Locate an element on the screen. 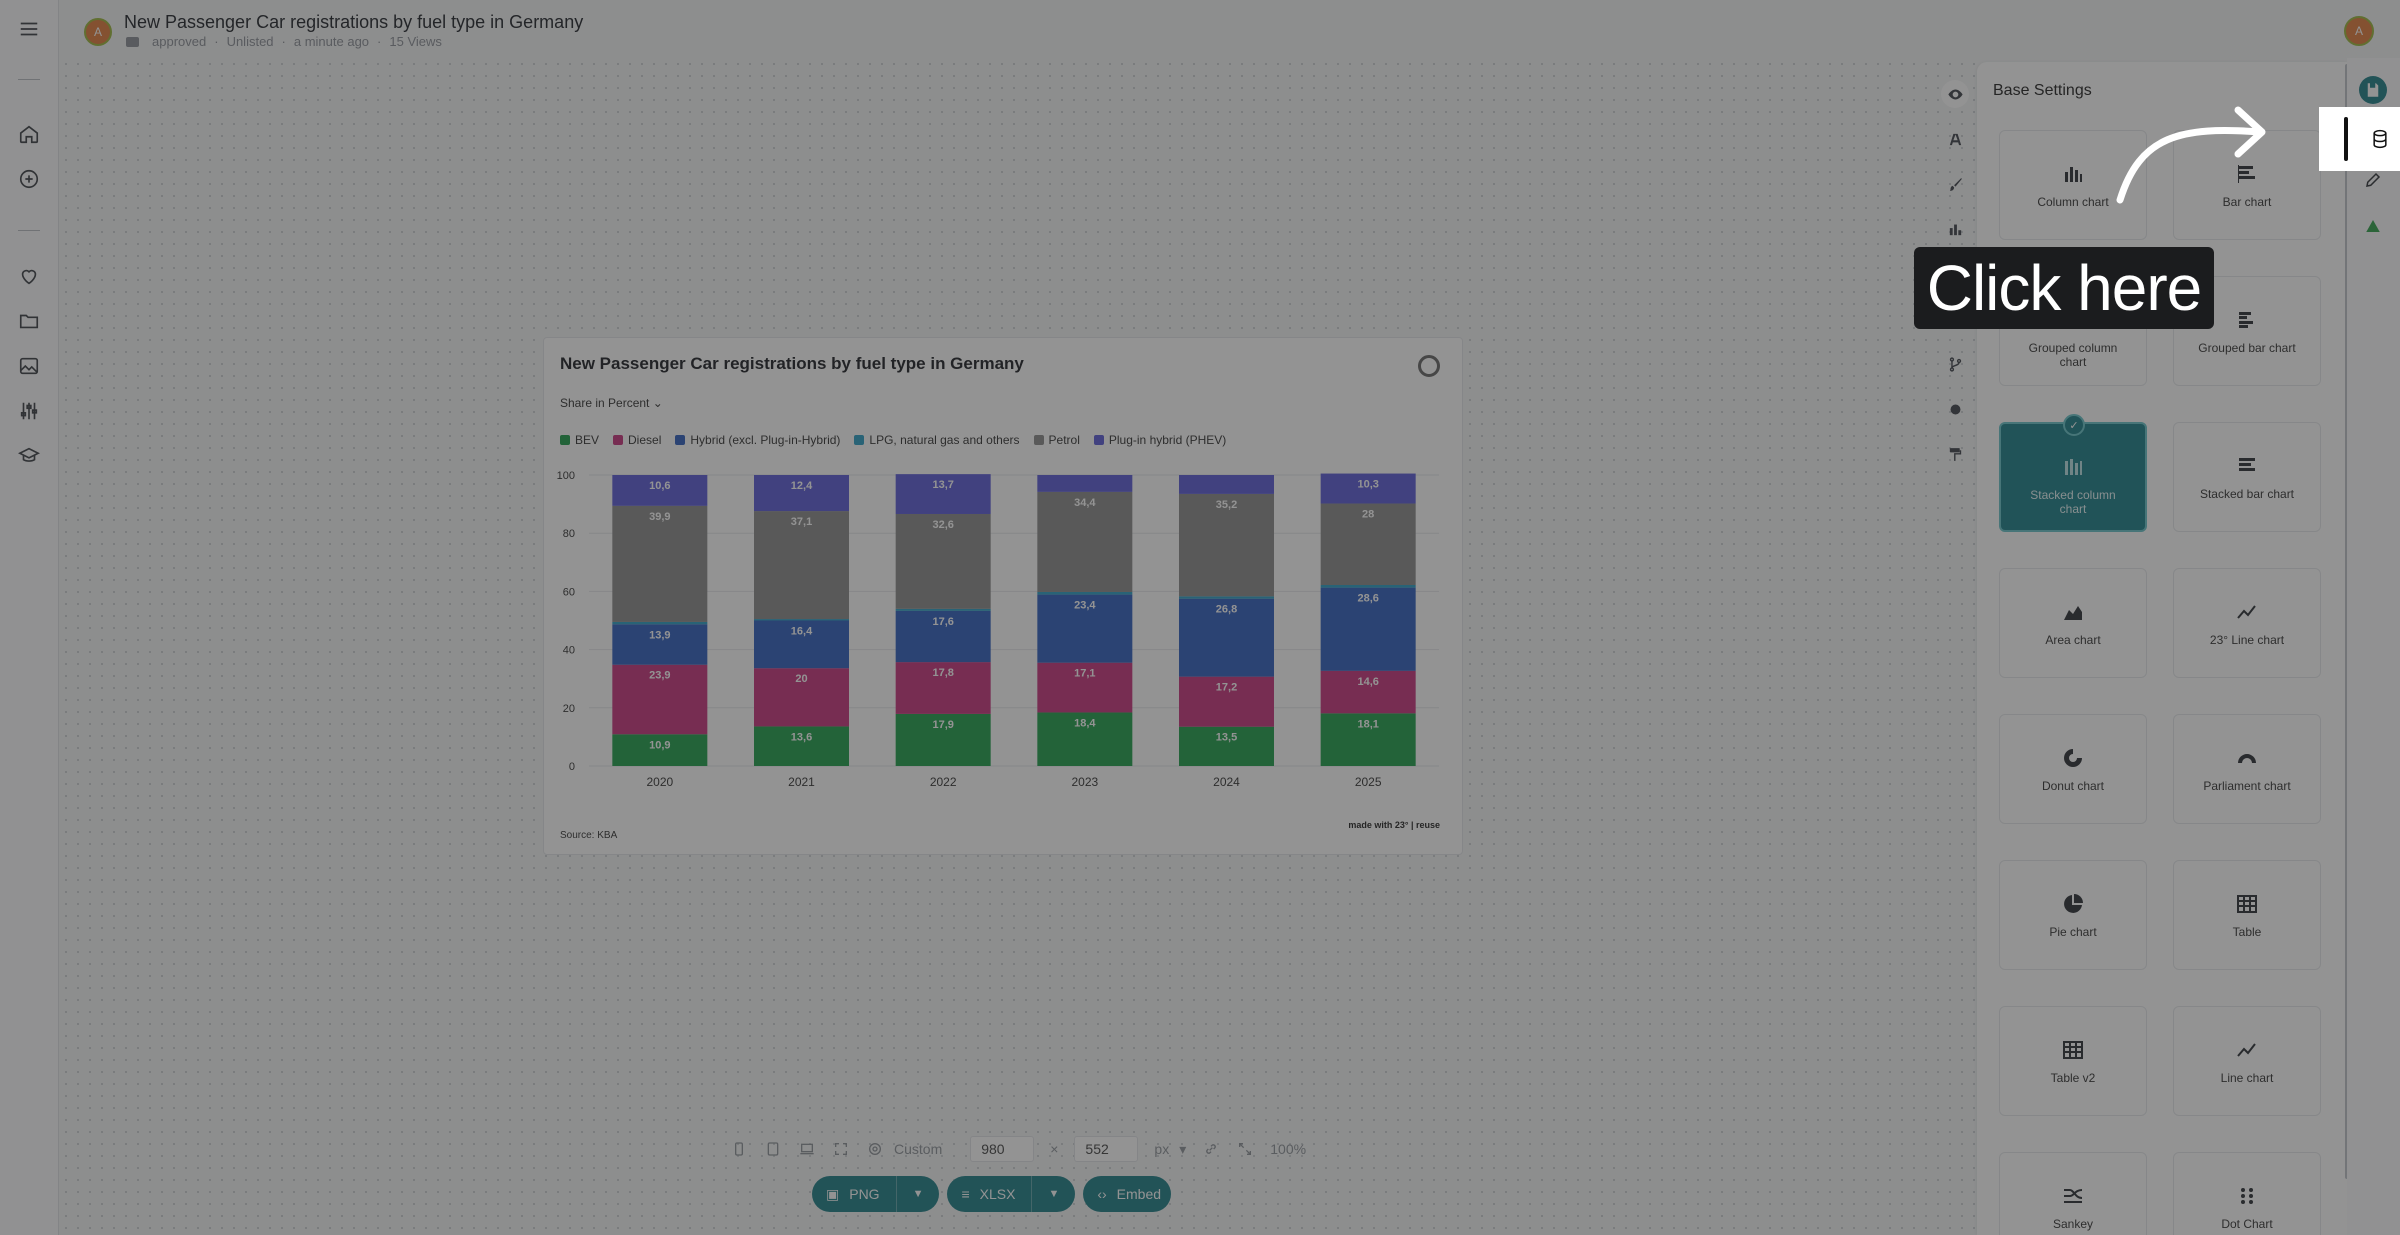 The height and width of the screenshot is (1235, 2400). add-icon is located at coordinates (29, 179).